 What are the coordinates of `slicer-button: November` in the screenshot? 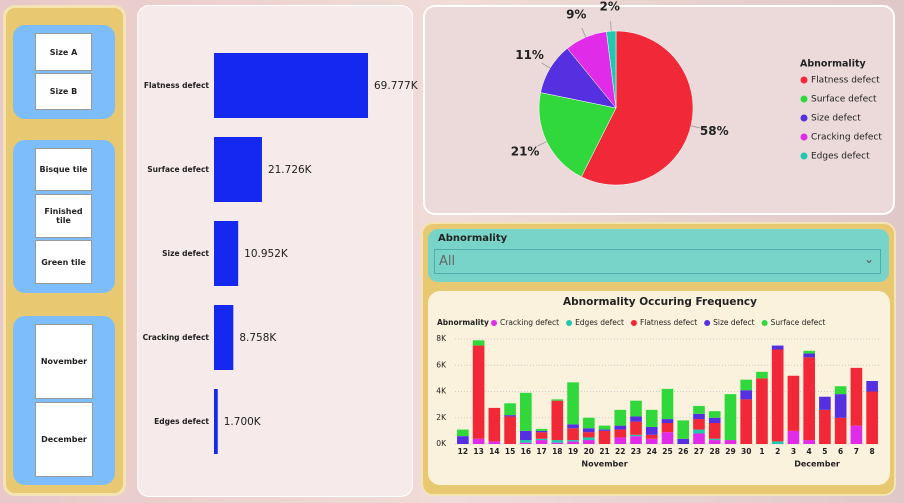 It's located at (64, 361).